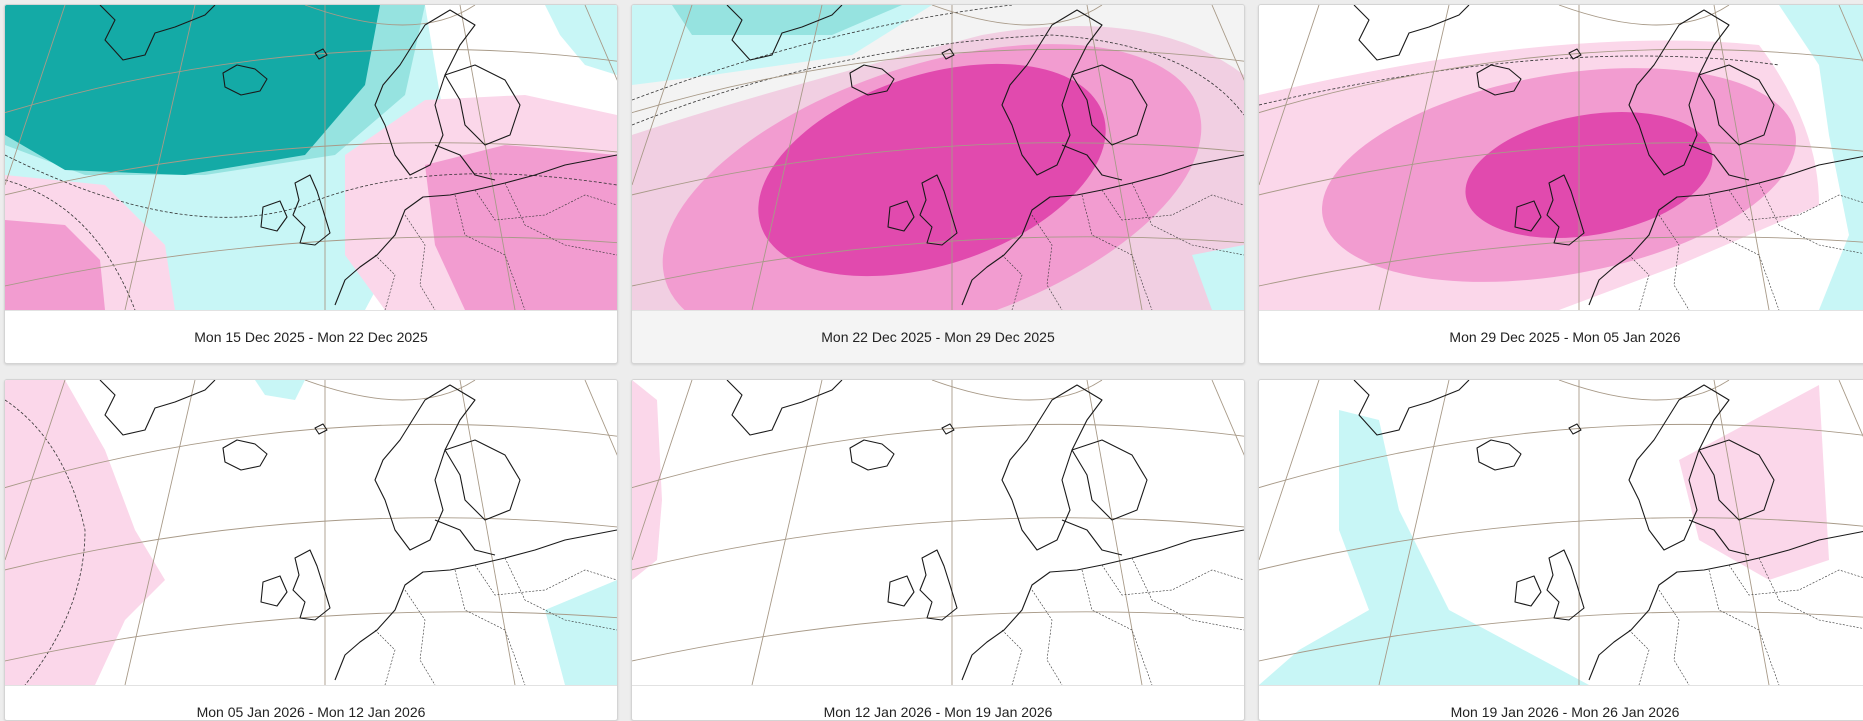  What do you see at coordinates (938, 702) in the screenshot?
I see `date-range-caption: Mon 12 Jan 2026 - Mon 19 Jan 2026` at bounding box center [938, 702].